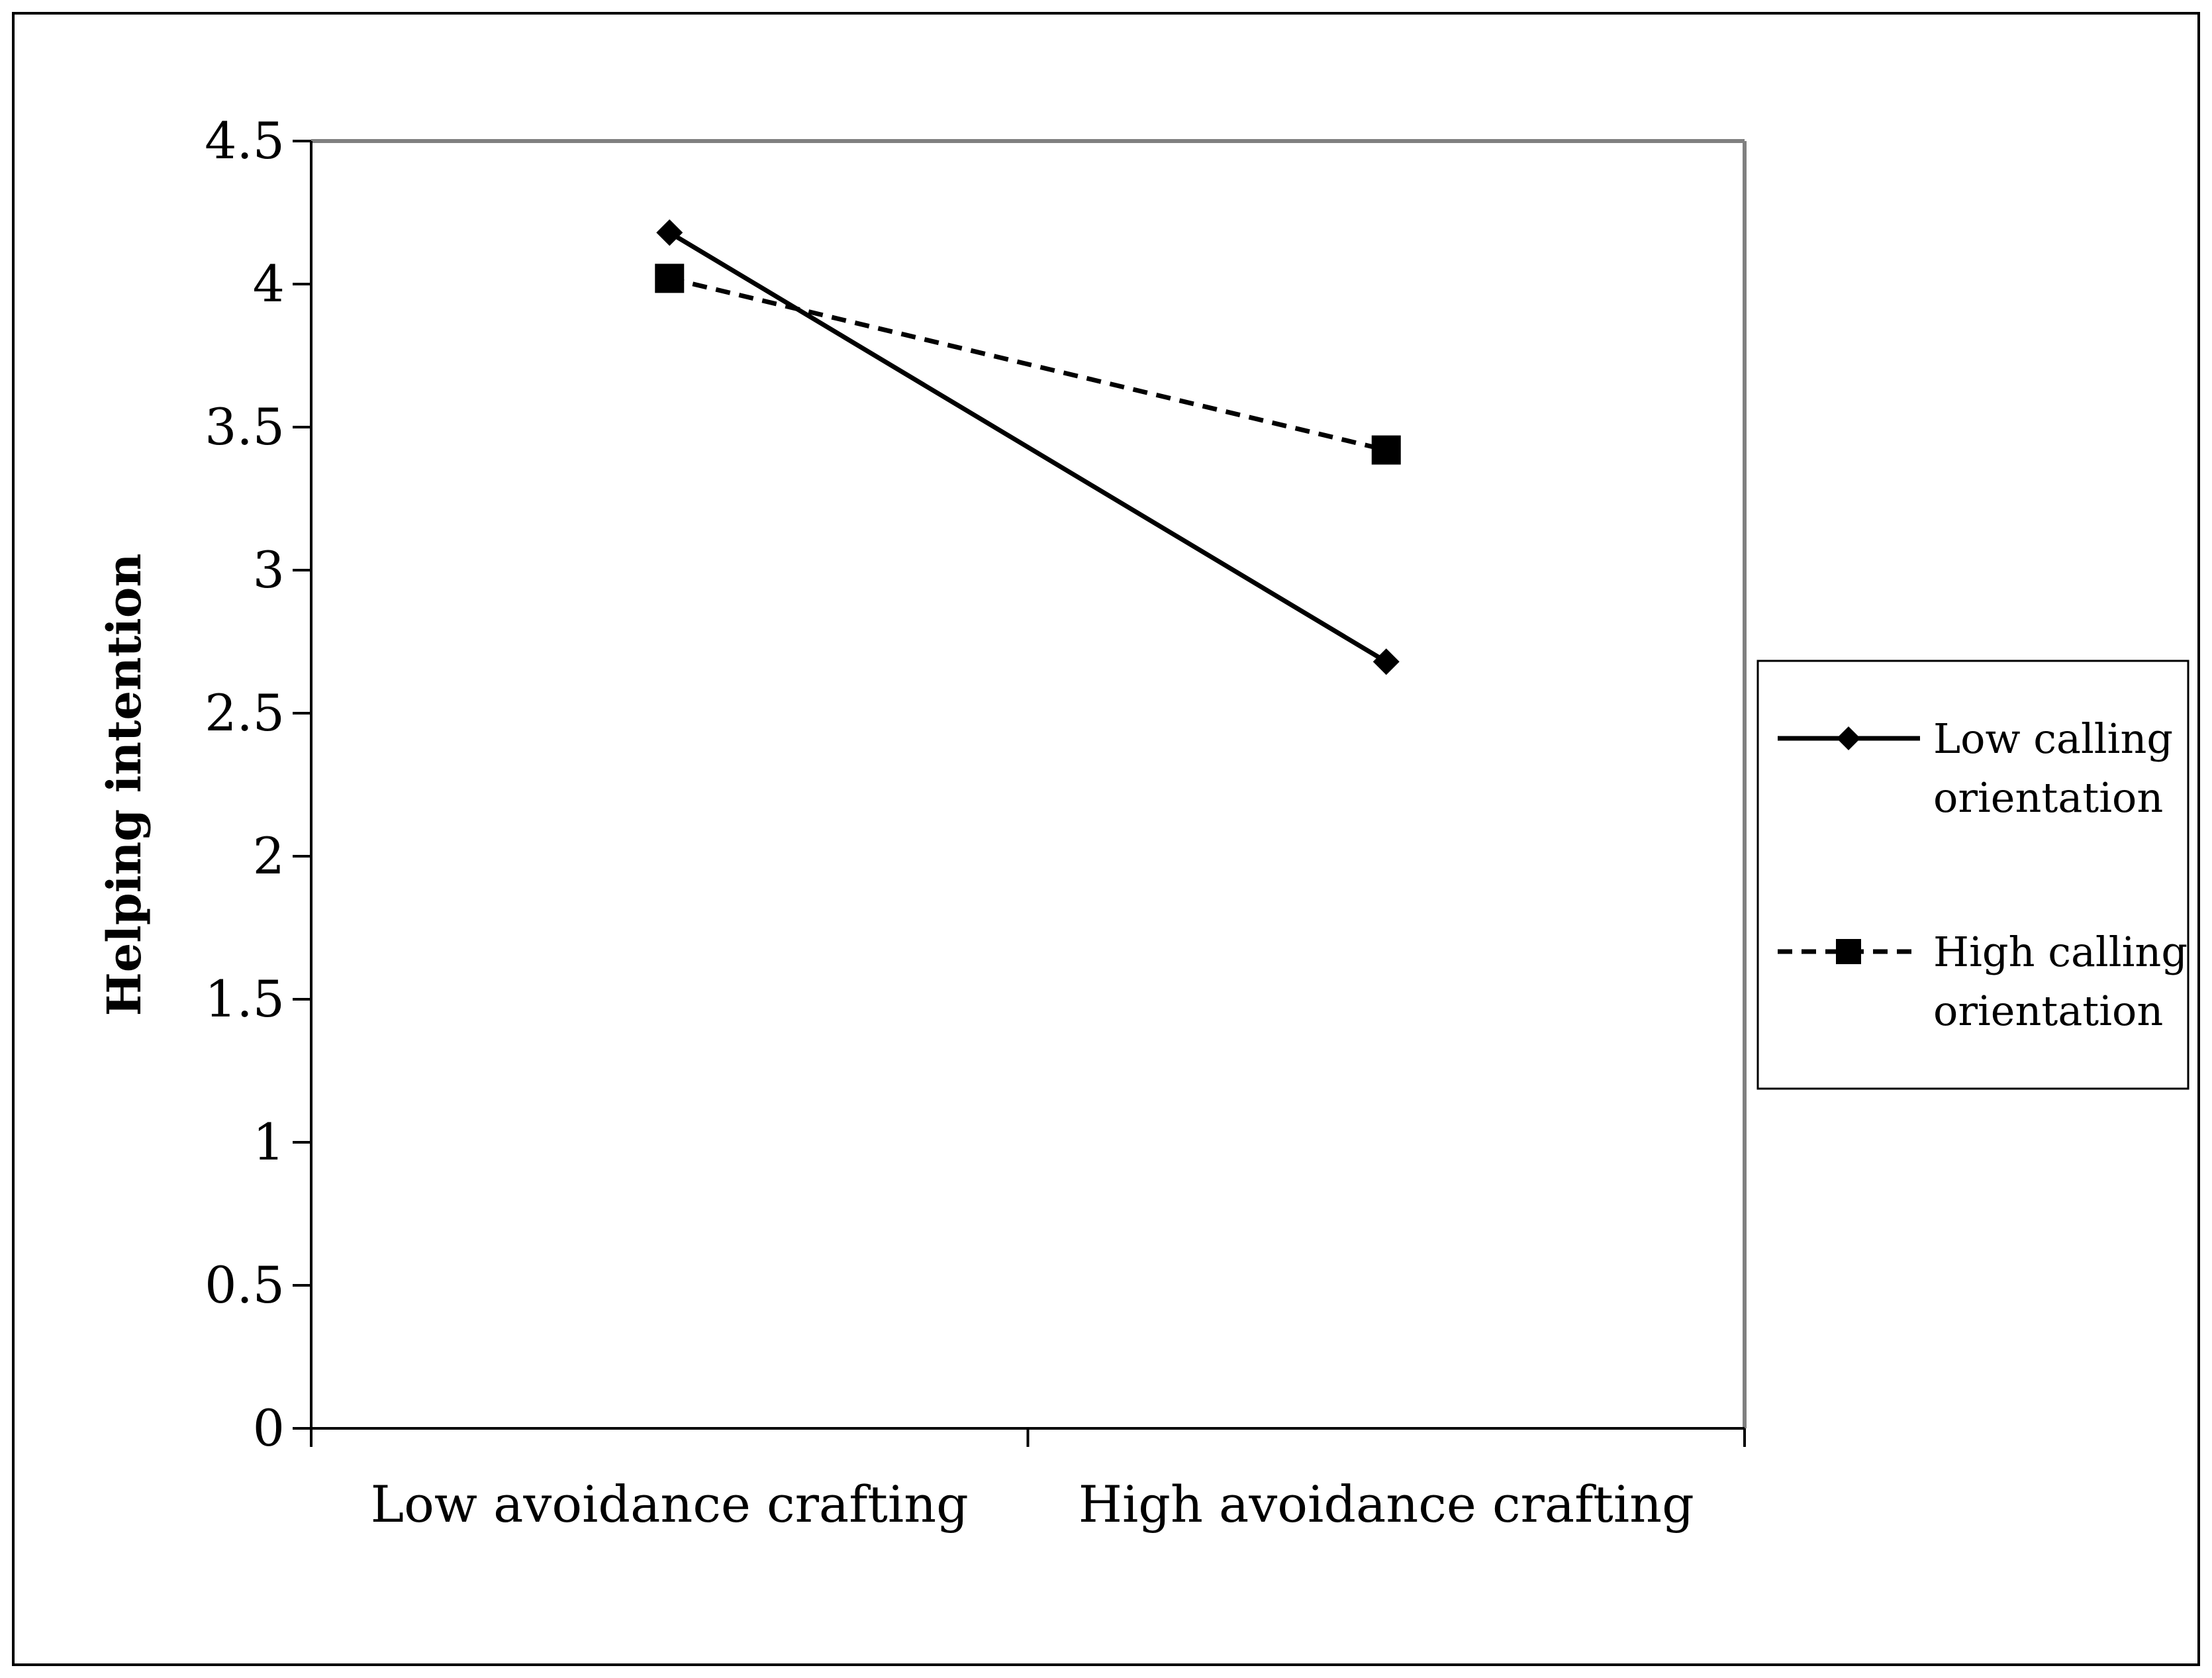  I want to click on y-tick-label: 3, so click(269, 570).